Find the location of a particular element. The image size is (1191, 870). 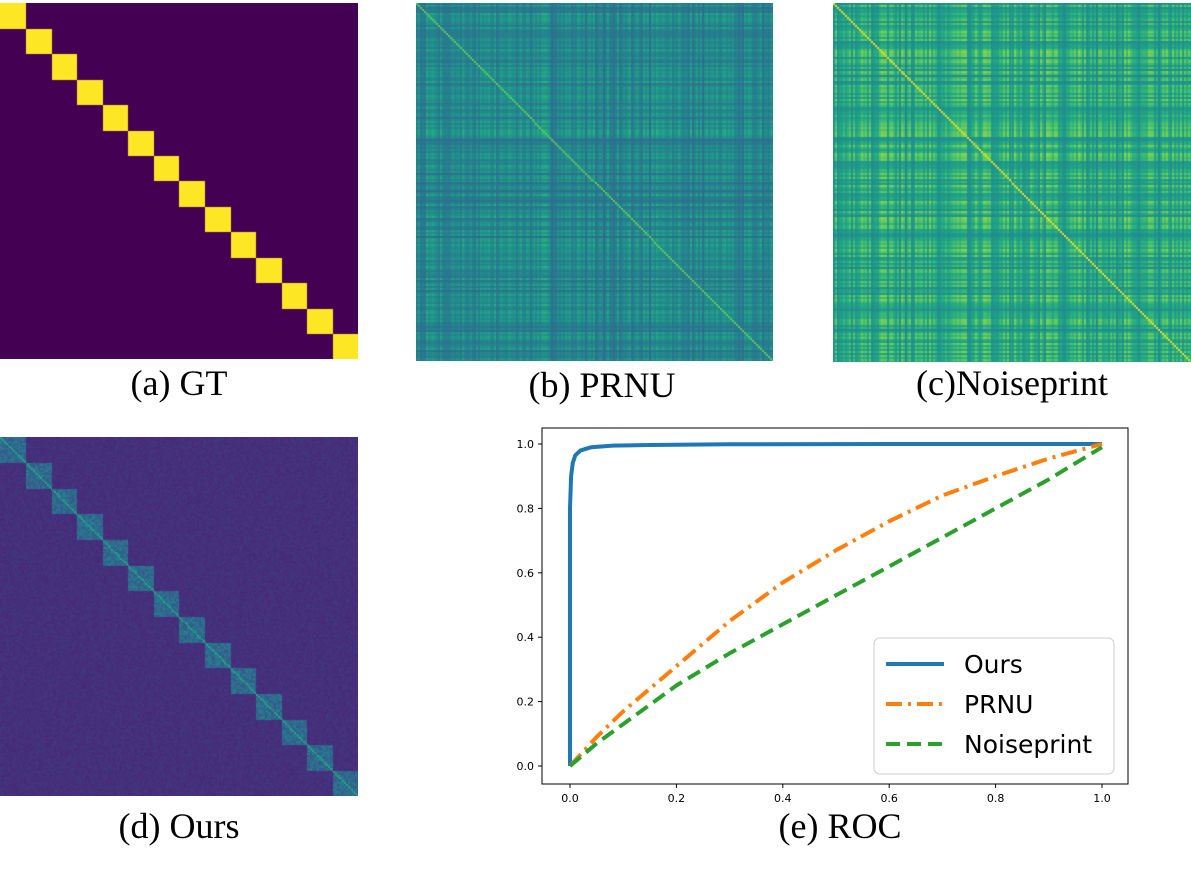

x-tick-label: 0.4 is located at coordinates (783, 798).